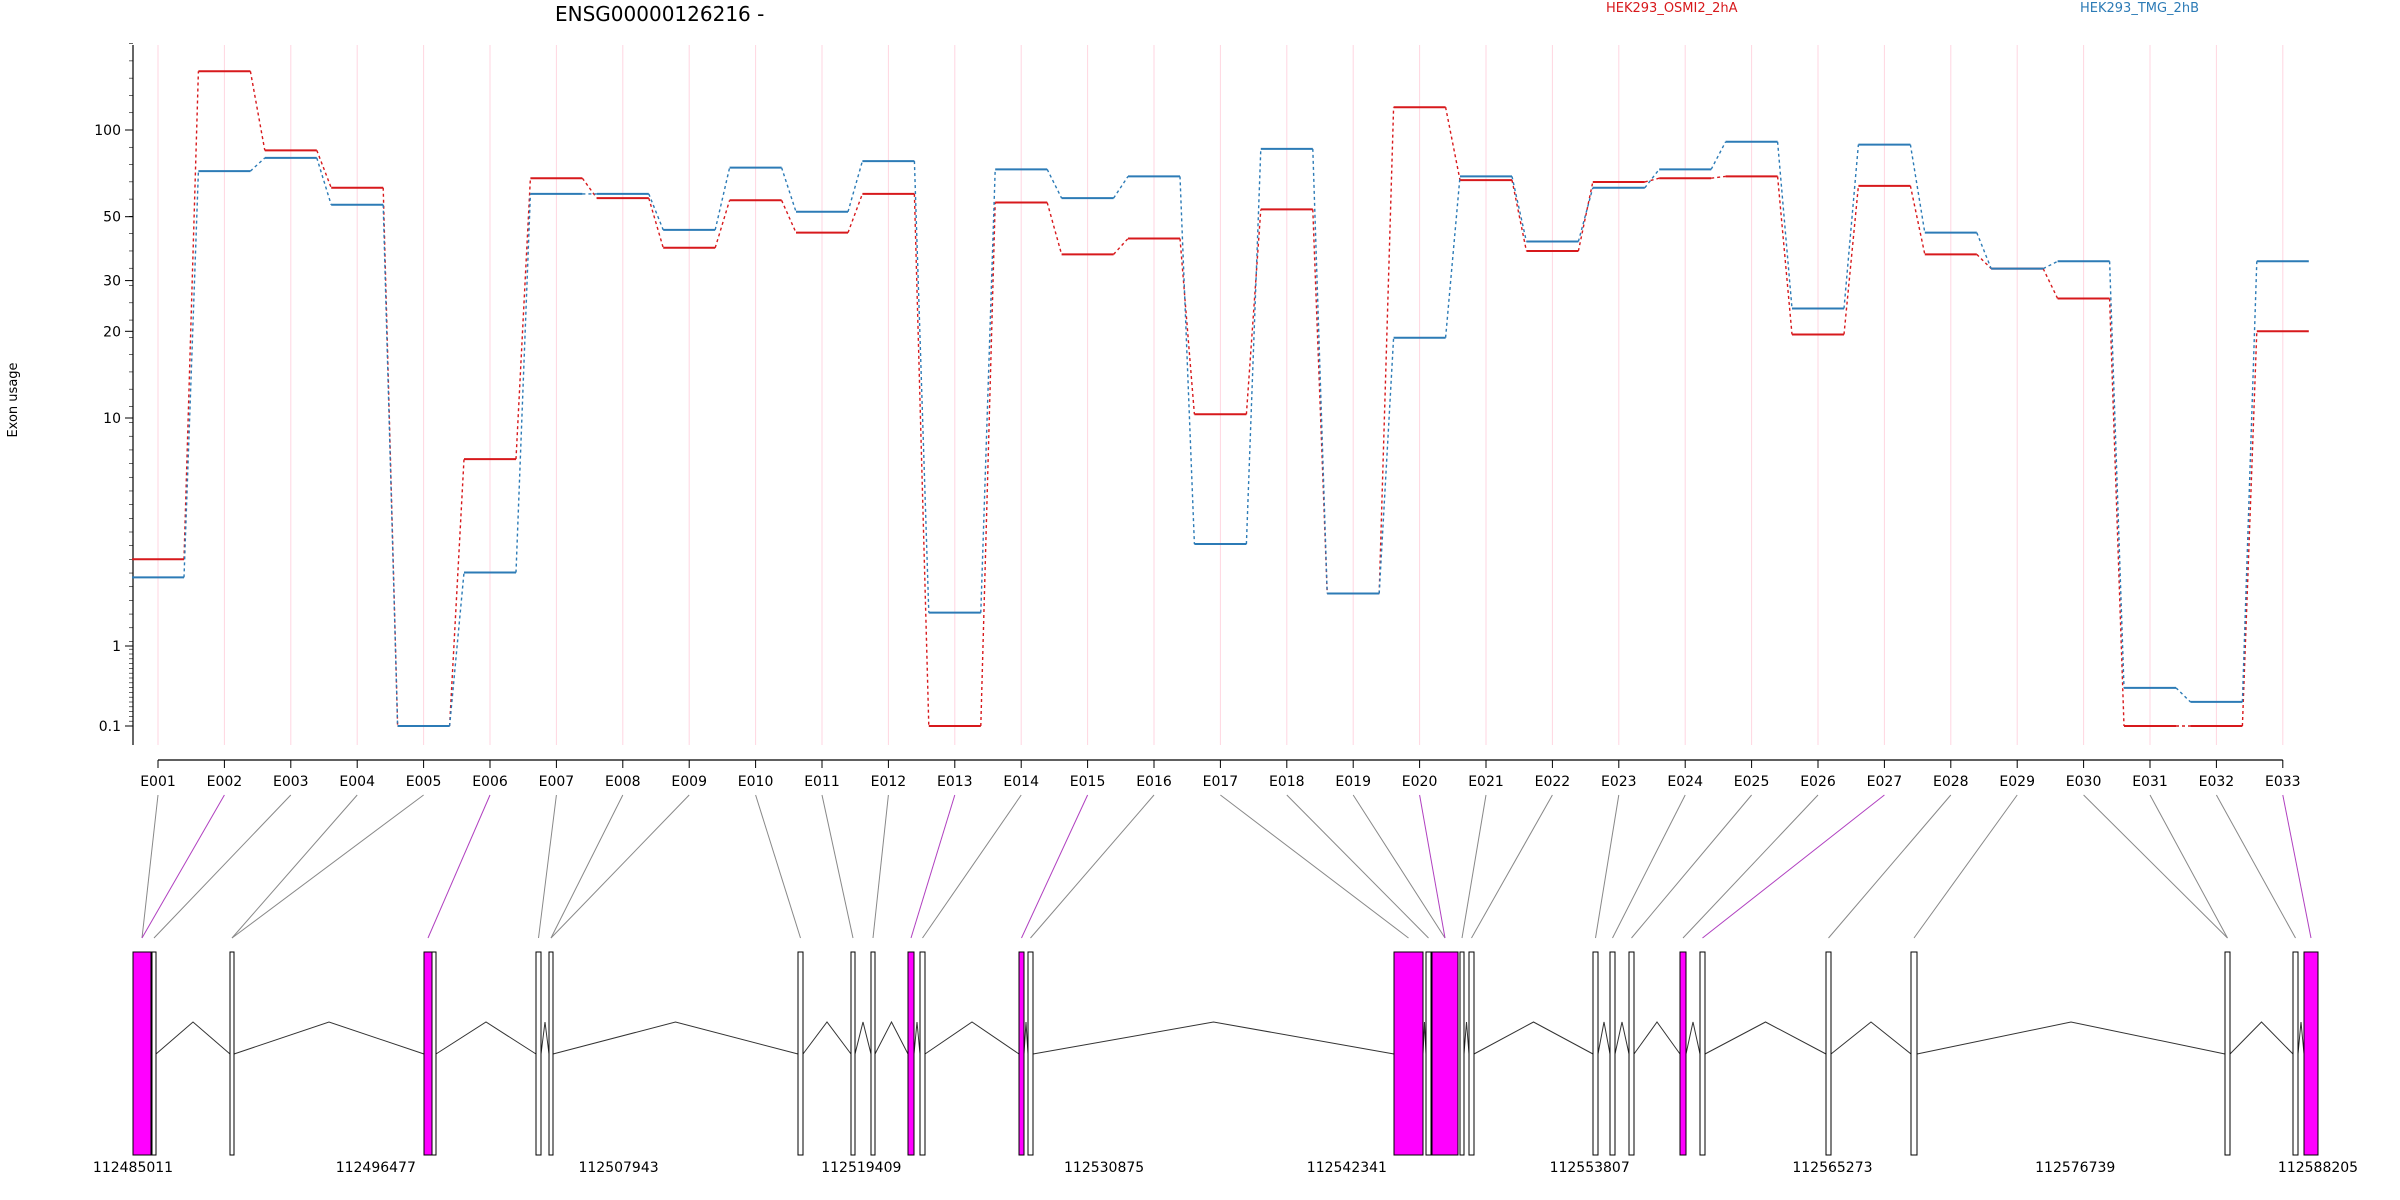  What do you see at coordinates (133, 1168) in the screenshot?
I see `coordinate-label: 112485011` at bounding box center [133, 1168].